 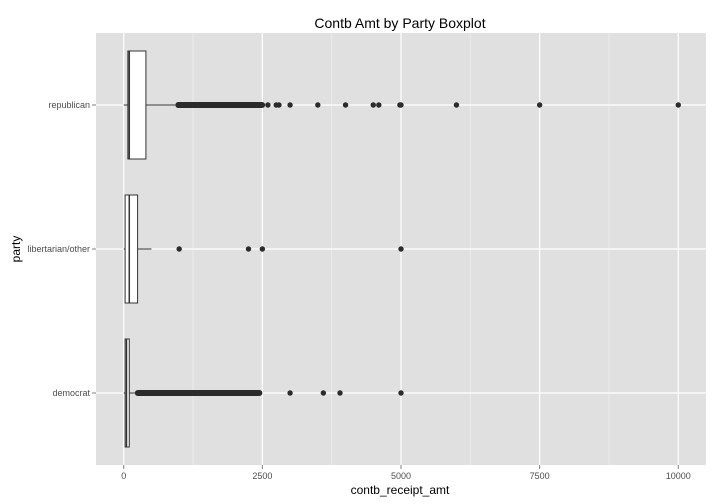 I want to click on box-group-libertarian-other, so click(x=263, y=249).